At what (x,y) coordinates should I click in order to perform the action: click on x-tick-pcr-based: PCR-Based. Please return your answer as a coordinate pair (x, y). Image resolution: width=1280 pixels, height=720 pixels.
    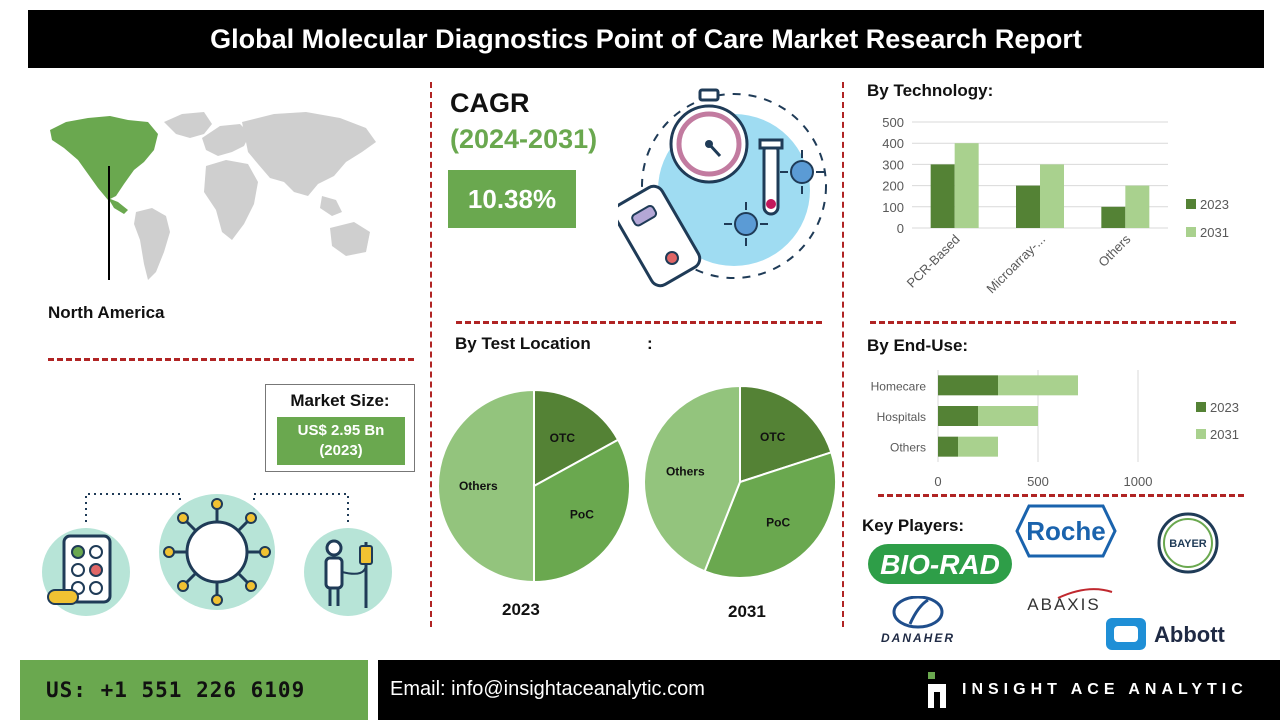
    Looking at the image, I should click on (933, 261).